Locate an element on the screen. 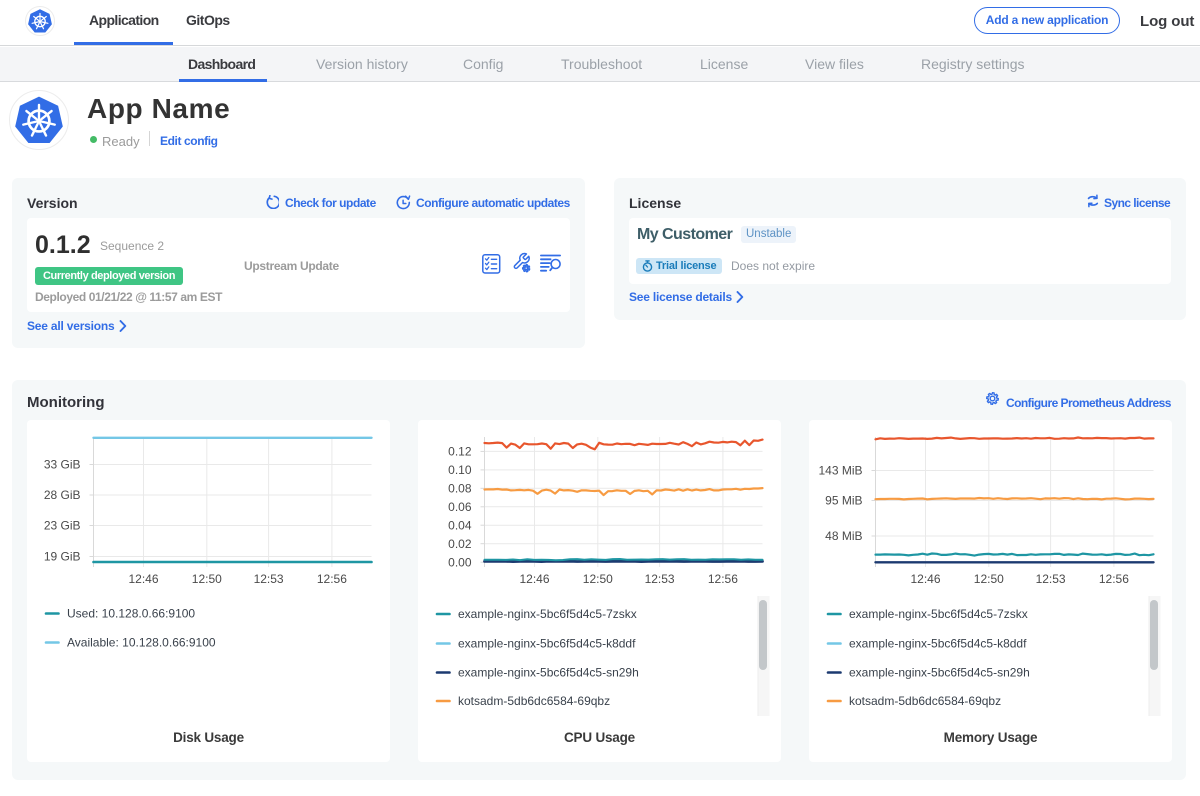 The image size is (1200, 796). svg-text: 143 MiB is located at coordinates (840, 471).